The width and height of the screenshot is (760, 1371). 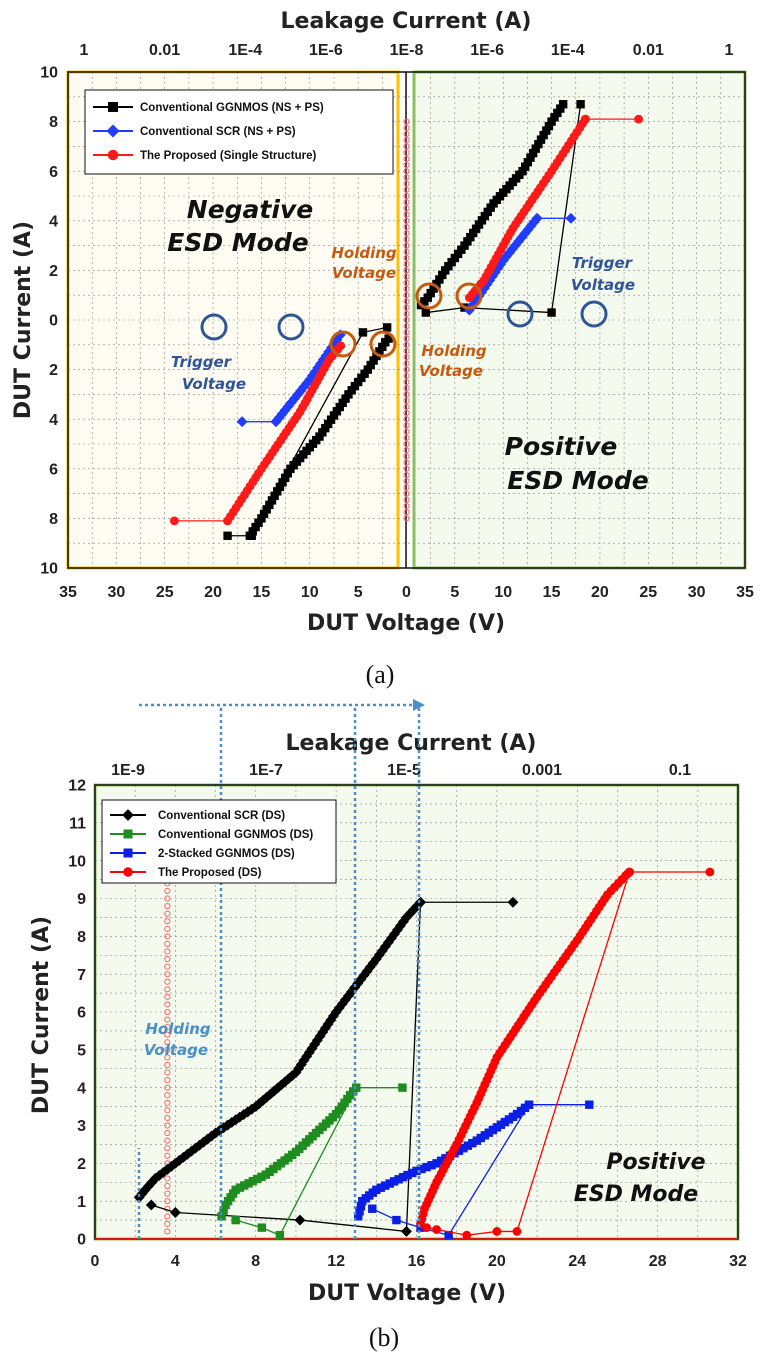 I want to click on x2-tick-label: 1E-7, so click(x=266, y=770).